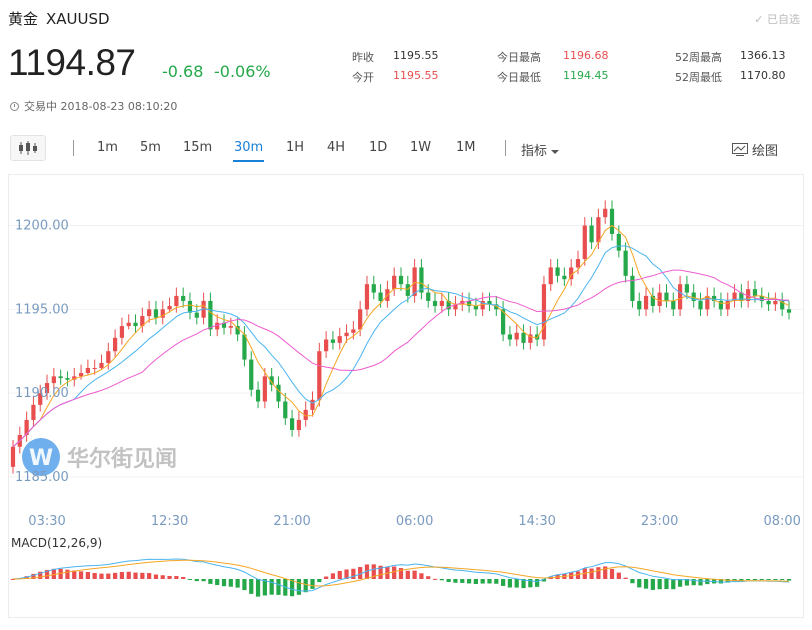 The height and width of the screenshot is (630, 812). I want to click on draw-chart-icon, so click(739, 149).